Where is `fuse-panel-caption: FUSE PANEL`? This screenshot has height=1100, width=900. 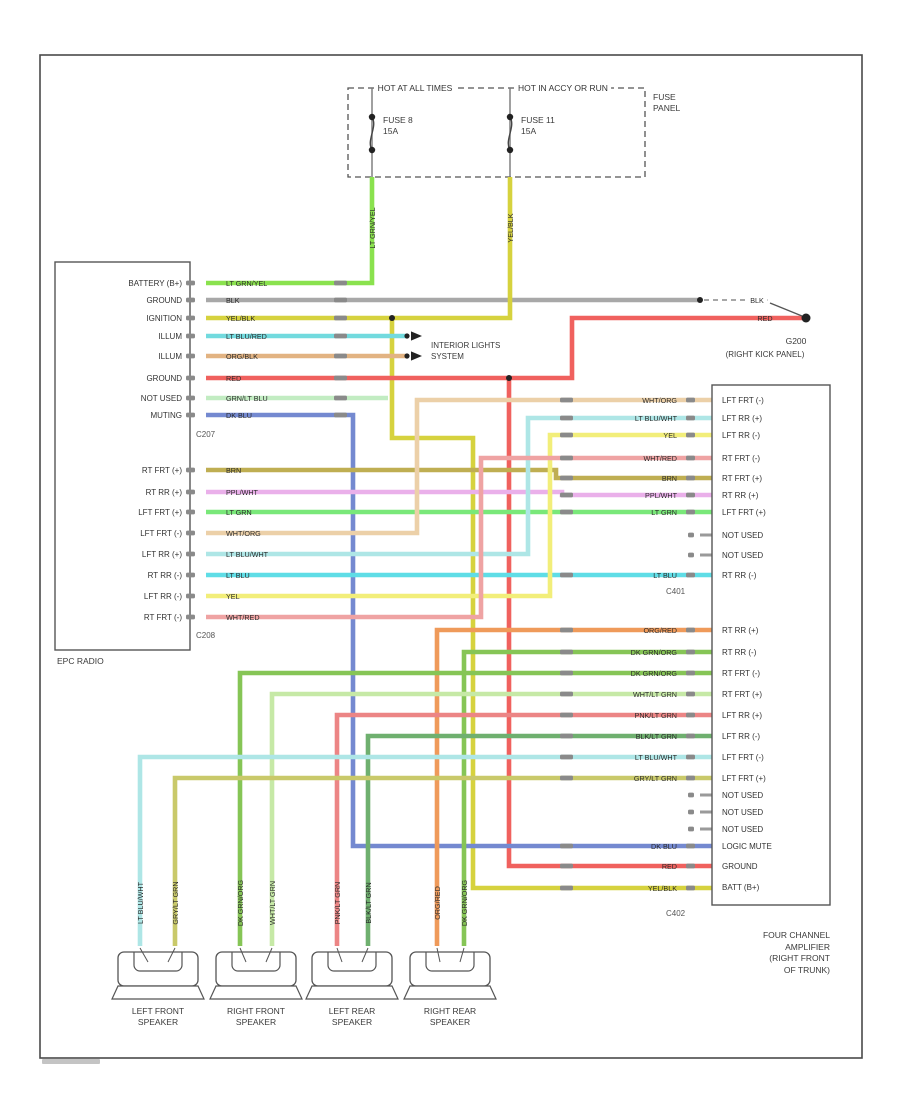
fuse-panel-caption: FUSE PANEL is located at coordinates (666, 103).